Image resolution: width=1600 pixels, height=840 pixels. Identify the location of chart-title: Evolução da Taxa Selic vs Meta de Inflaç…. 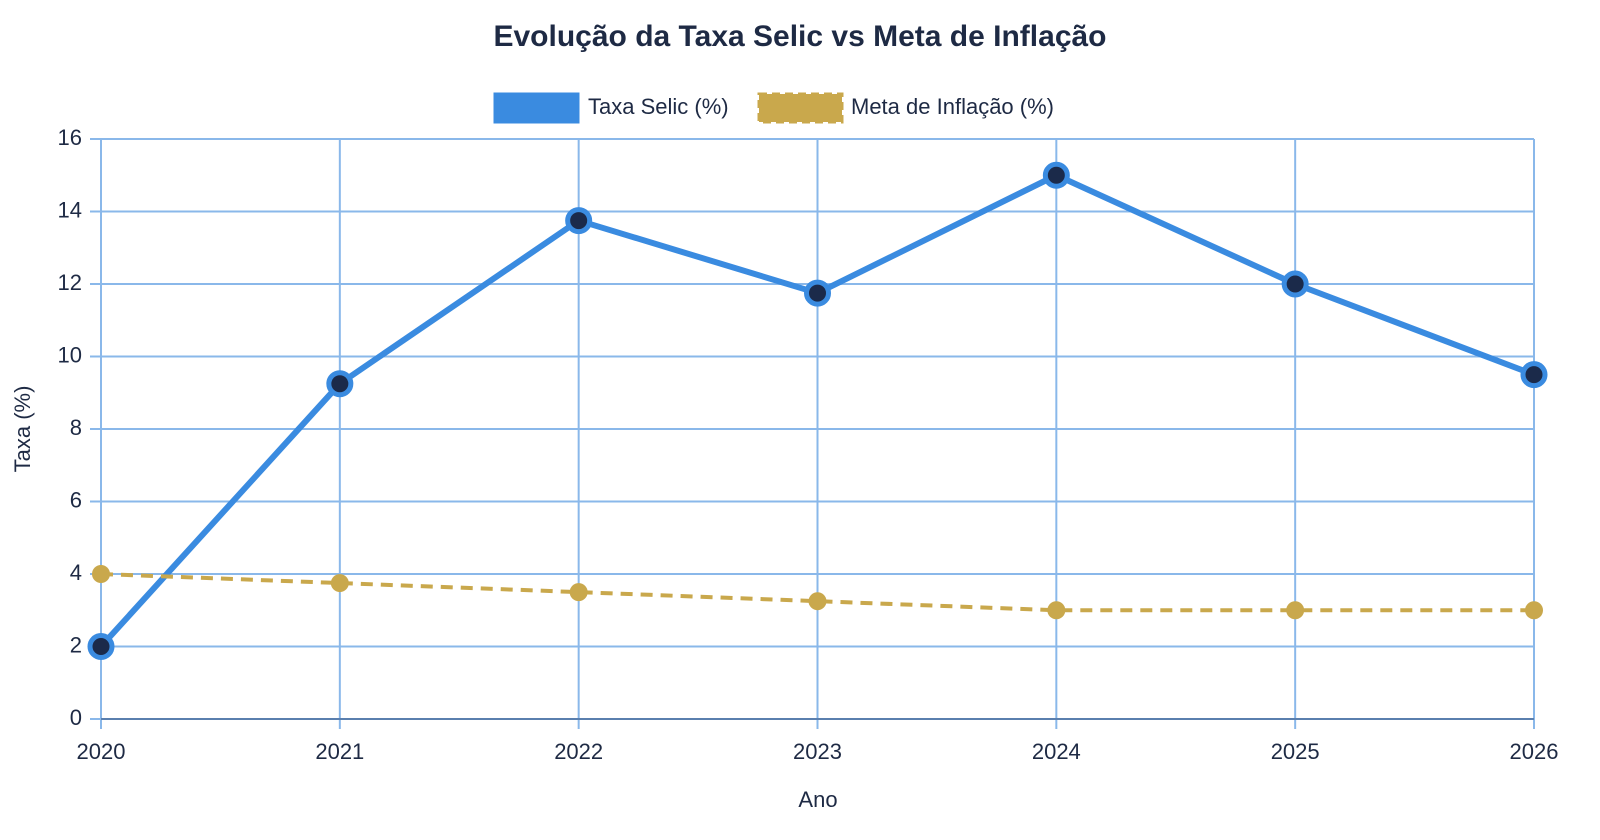
(799, 36).